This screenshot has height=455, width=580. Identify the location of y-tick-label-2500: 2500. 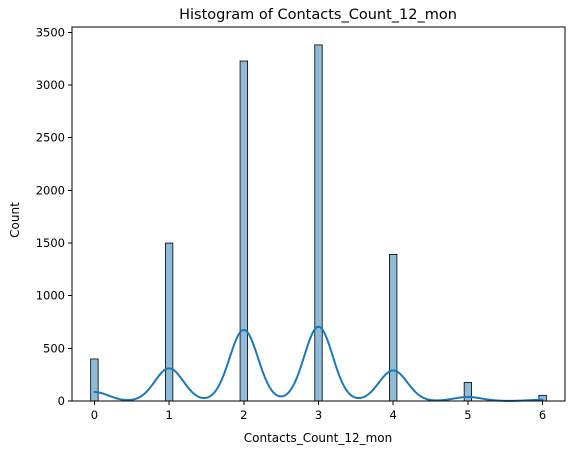
(50, 138).